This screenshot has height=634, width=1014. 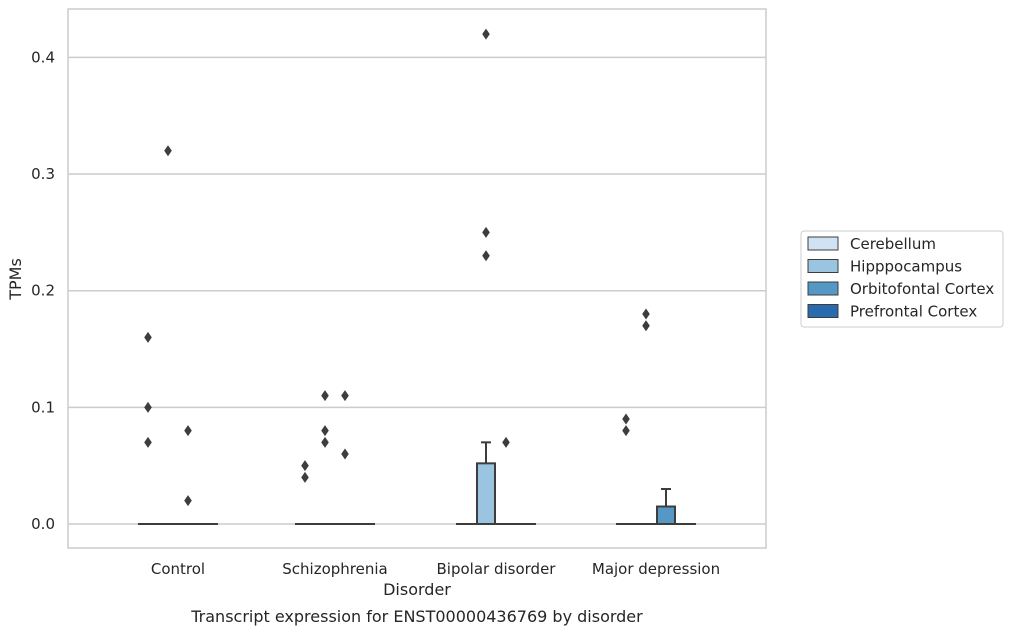 I want to click on y-tick-label: 0.2, so click(x=43, y=291).